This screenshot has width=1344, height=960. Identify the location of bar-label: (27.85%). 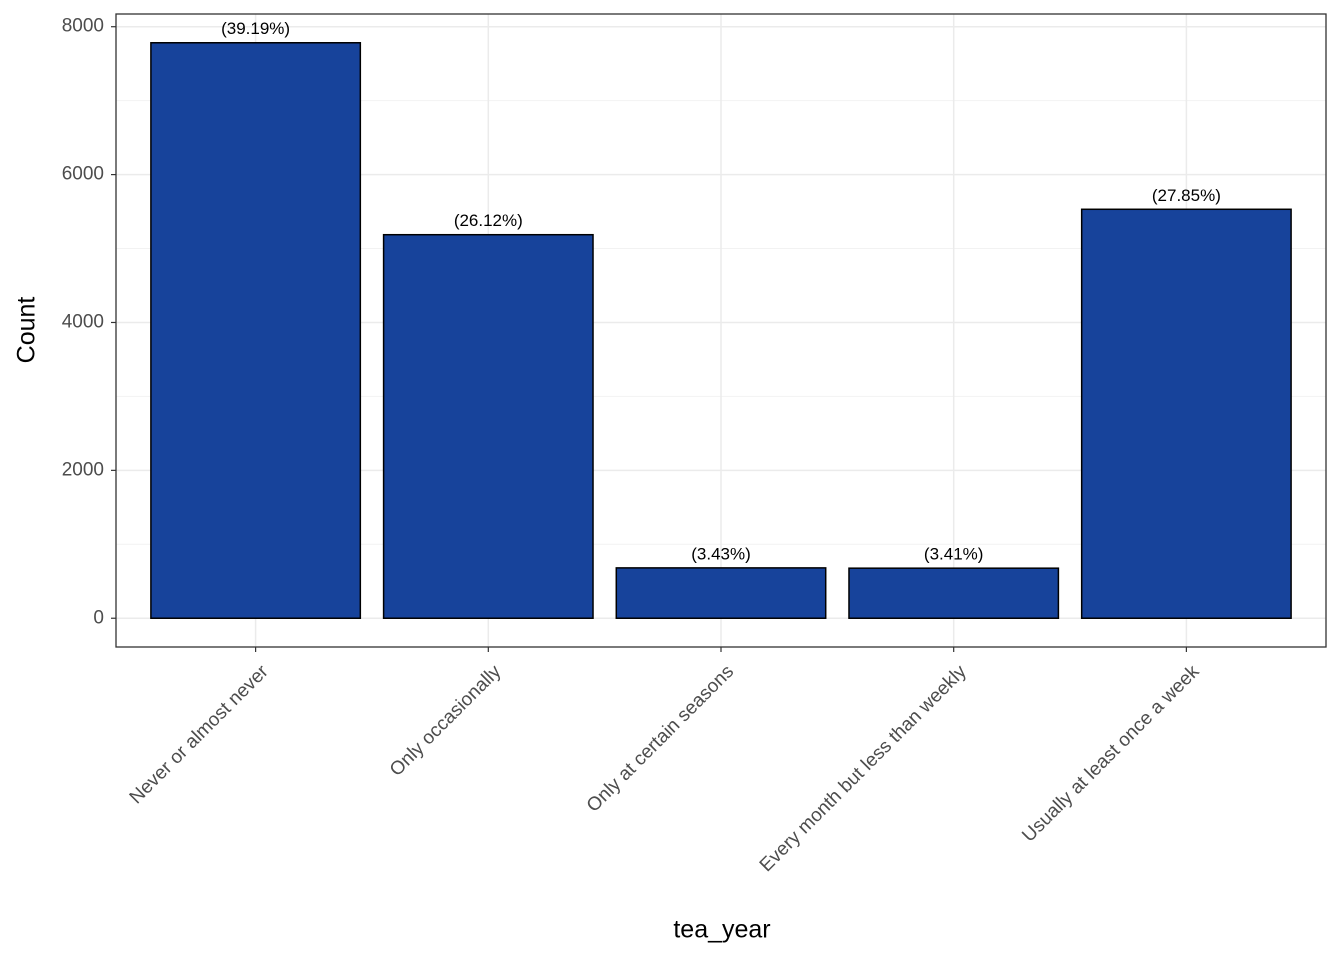
(1186, 195).